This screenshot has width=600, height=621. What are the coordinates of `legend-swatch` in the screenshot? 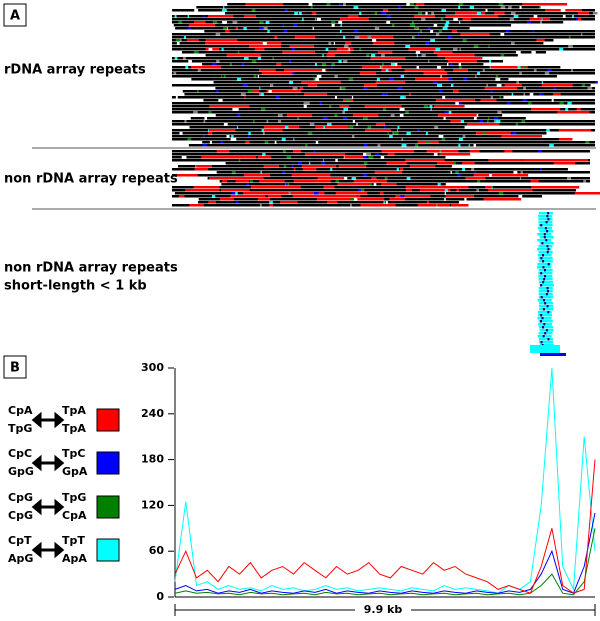 It's located at (108, 420).